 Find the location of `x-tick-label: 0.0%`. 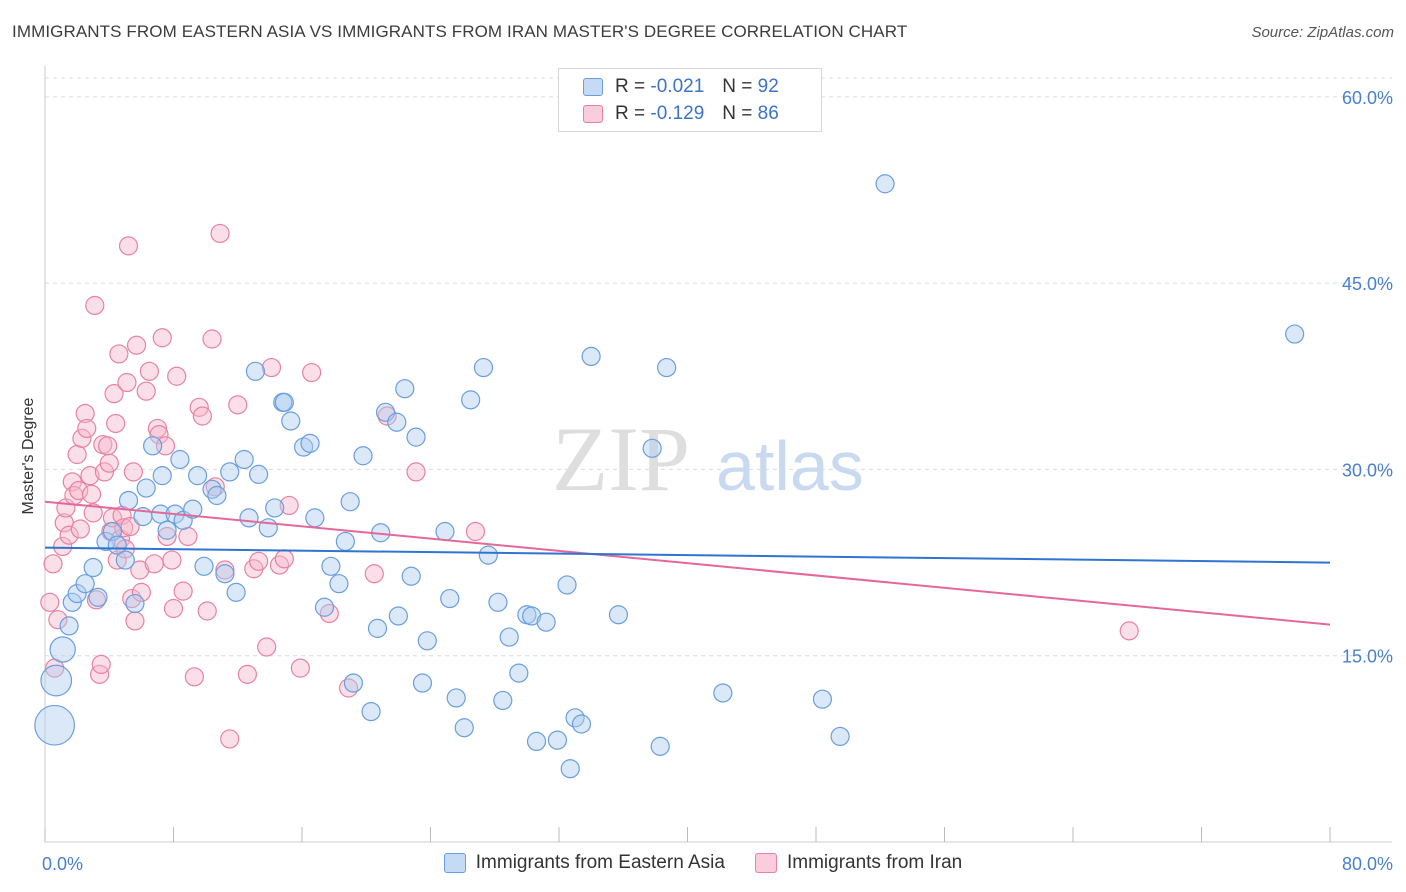

x-tick-label: 0.0% is located at coordinates (62, 864).